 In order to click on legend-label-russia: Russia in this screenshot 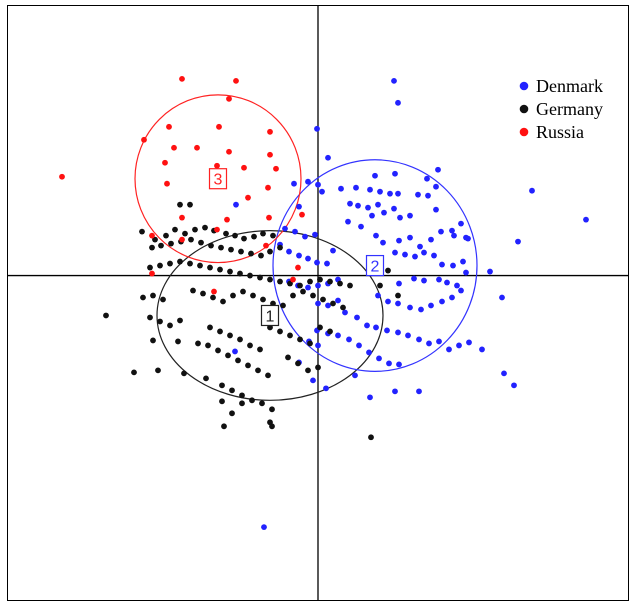, I will do `click(560, 132)`.